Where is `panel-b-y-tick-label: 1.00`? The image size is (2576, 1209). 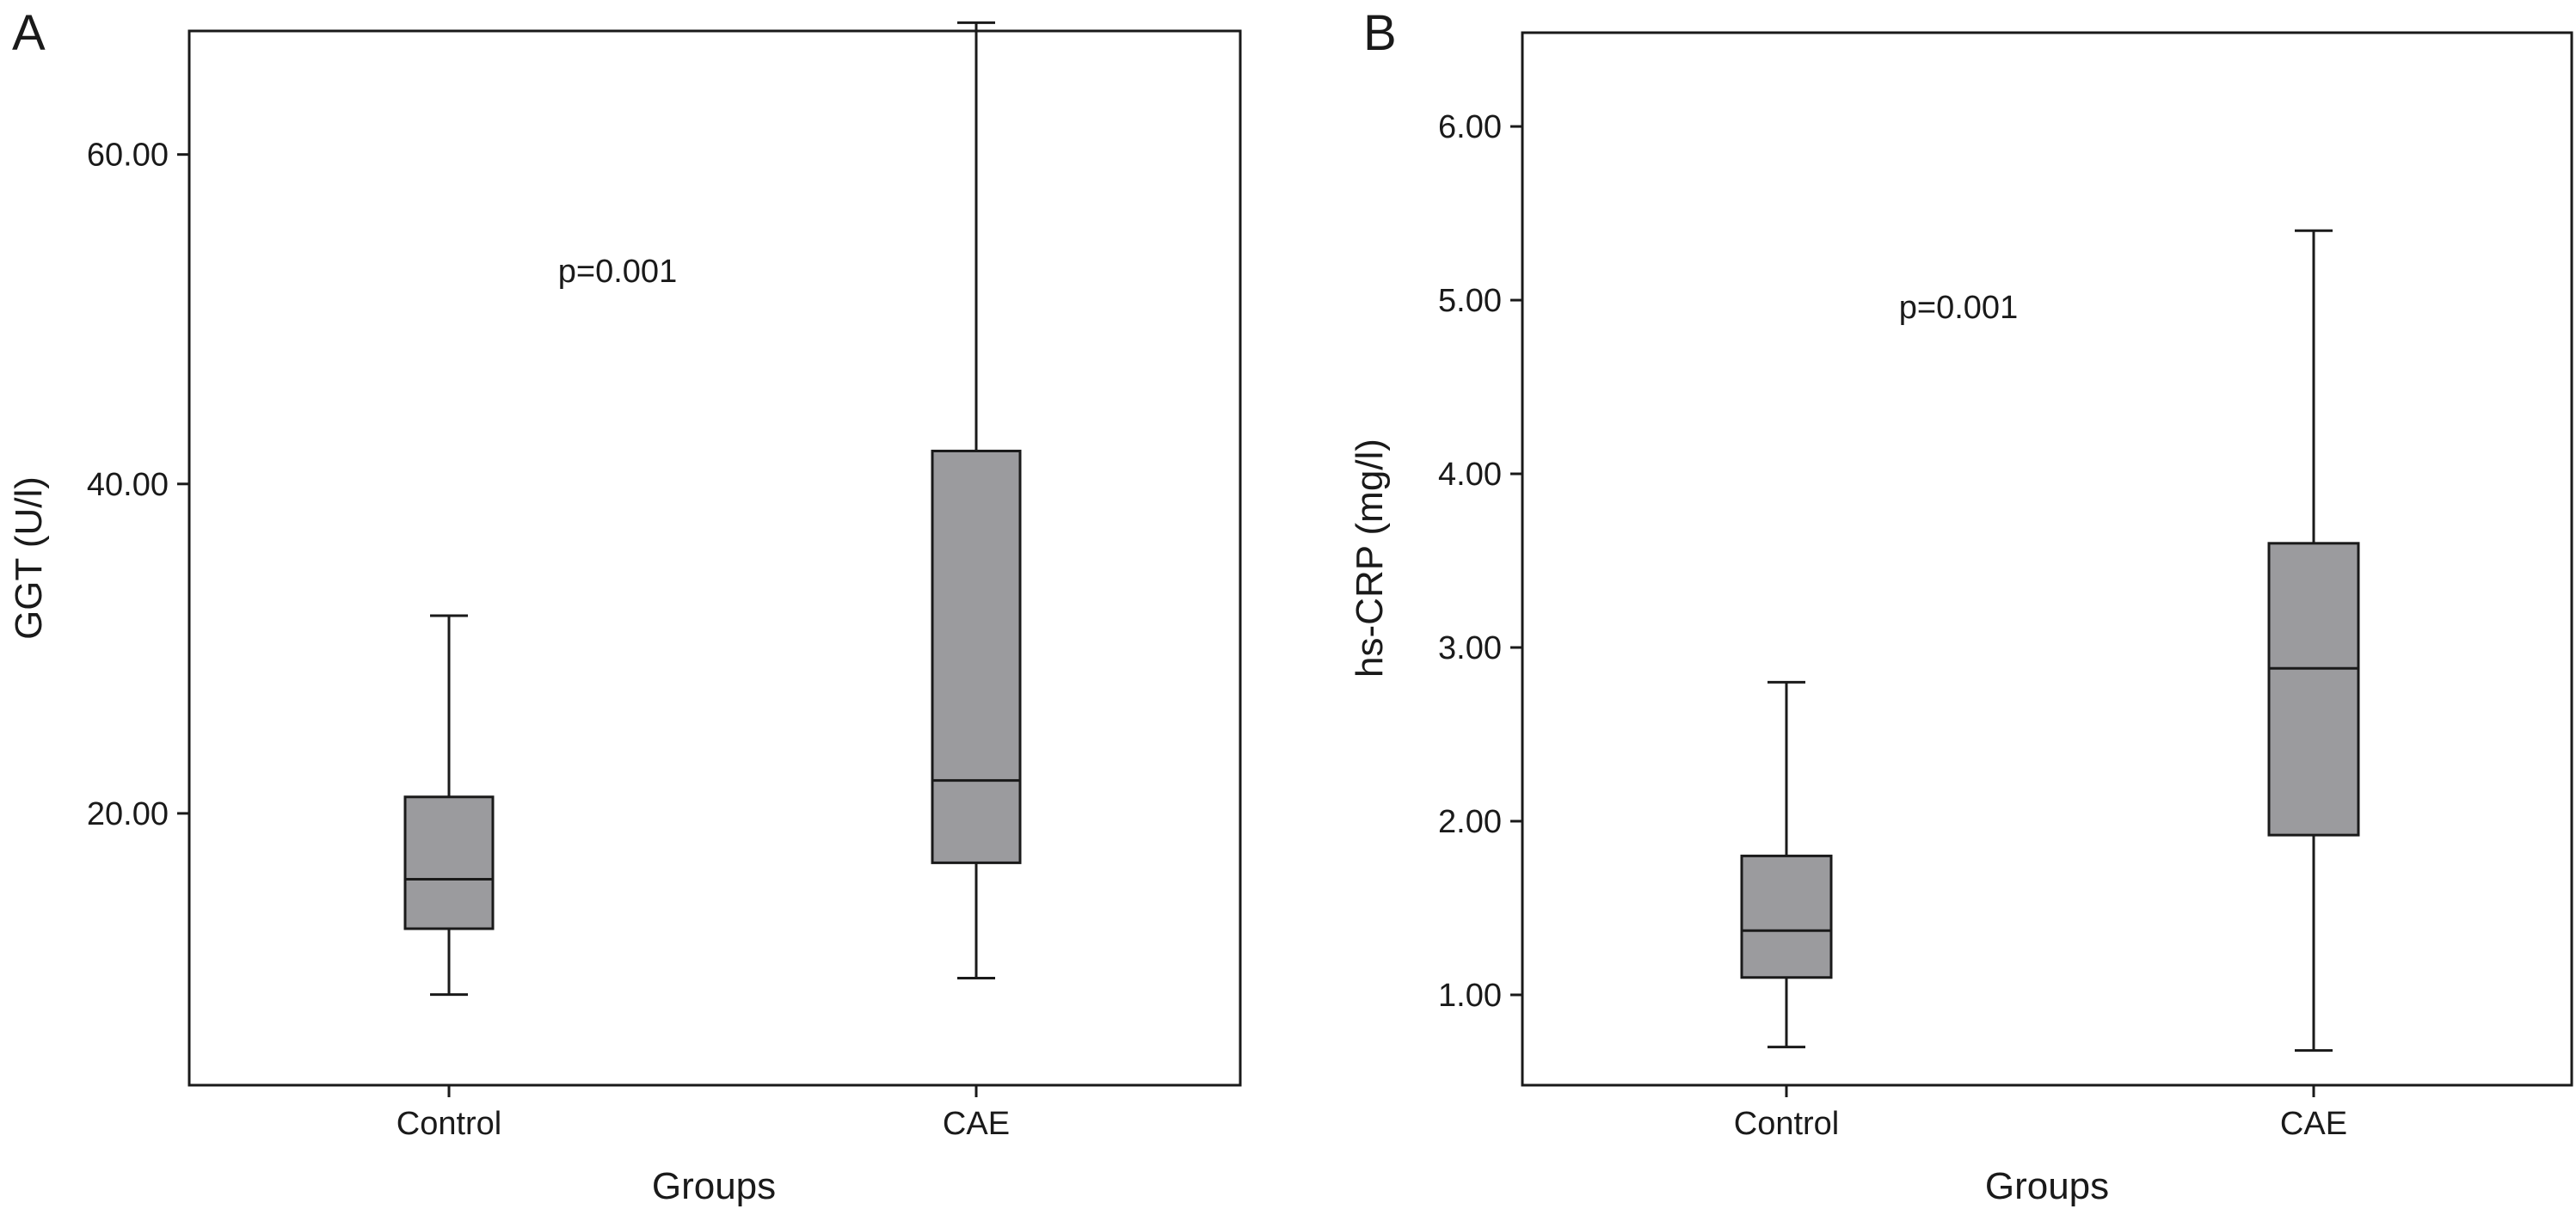
panel-b-y-tick-label: 1.00 is located at coordinates (1470, 996).